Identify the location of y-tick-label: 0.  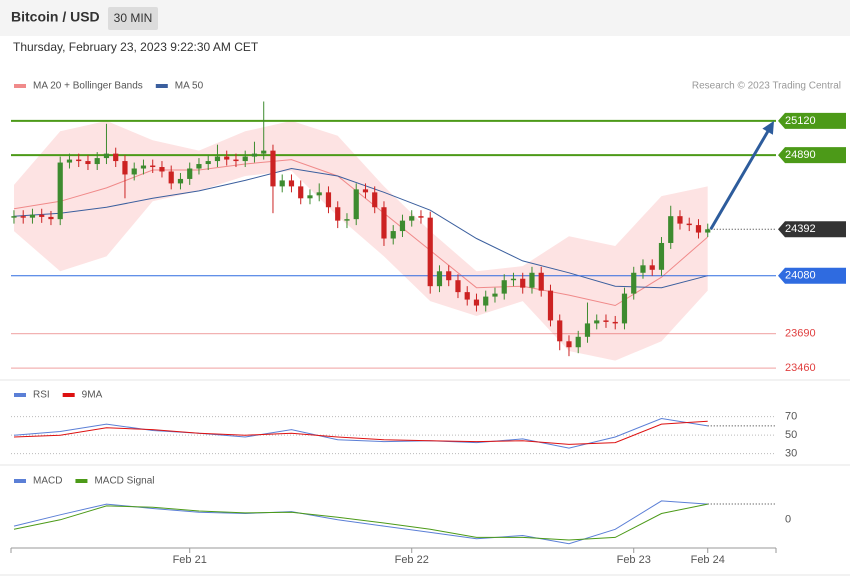
(788, 520).